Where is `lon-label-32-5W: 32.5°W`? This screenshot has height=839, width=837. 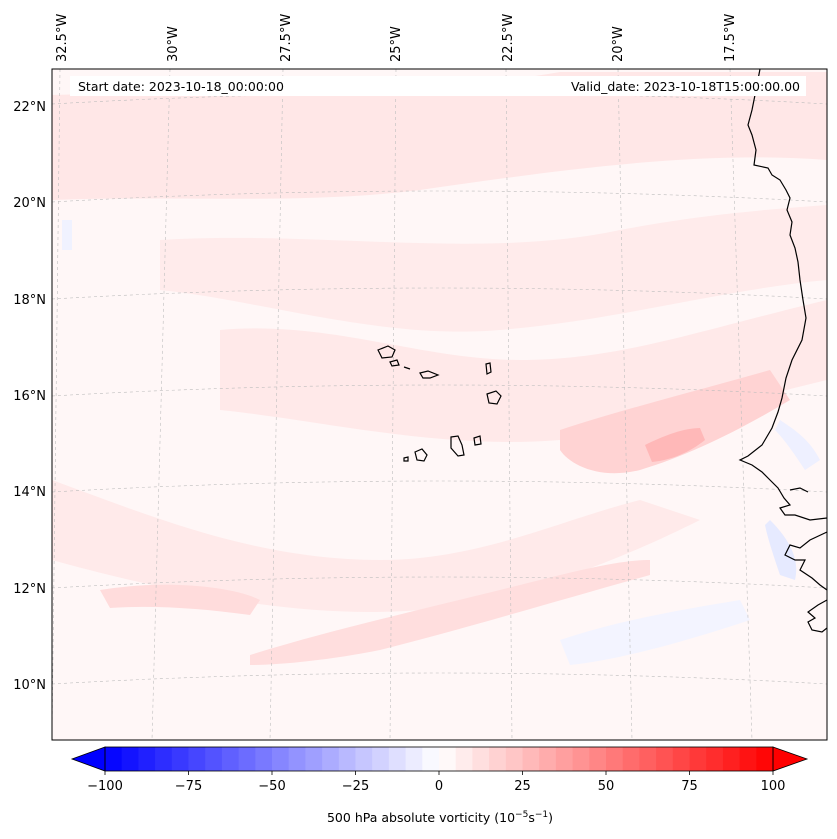 lon-label-32-5W: 32.5°W is located at coordinates (62, 38).